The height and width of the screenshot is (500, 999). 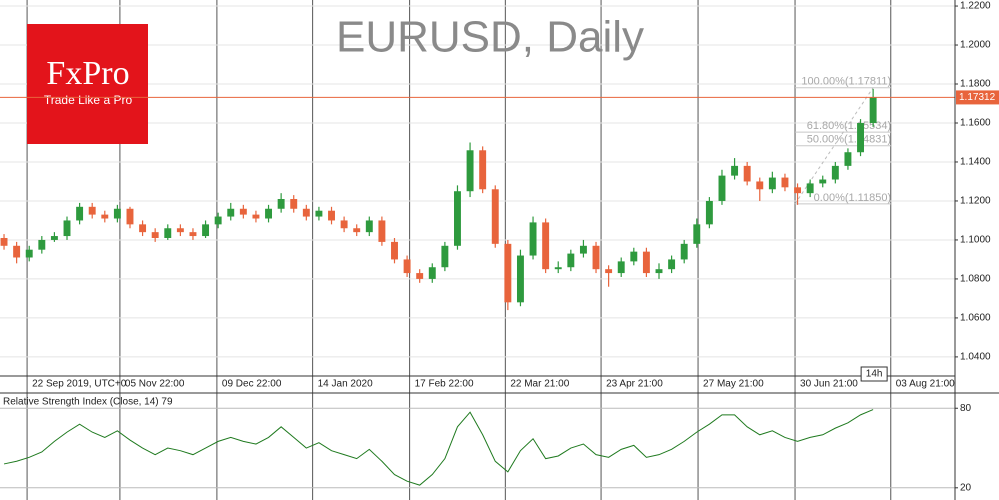 I want to click on x-tick-label: 30 Jun 21:00, so click(x=829, y=384).